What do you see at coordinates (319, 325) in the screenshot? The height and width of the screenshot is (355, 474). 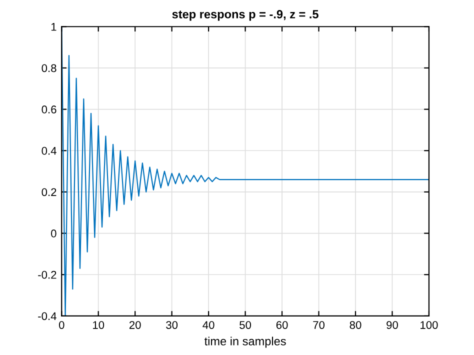 I see `x-tick-label: 70` at bounding box center [319, 325].